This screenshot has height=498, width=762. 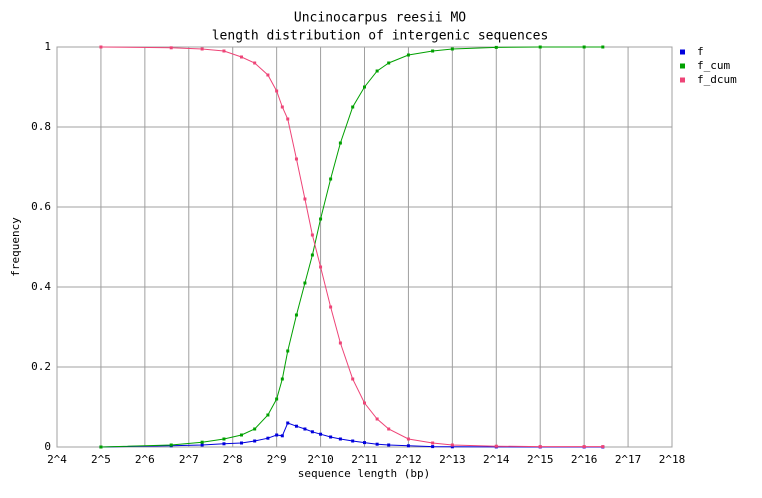 What do you see at coordinates (41, 366) in the screenshot?
I see `y-tick-label: 0.2` at bounding box center [41, 366].